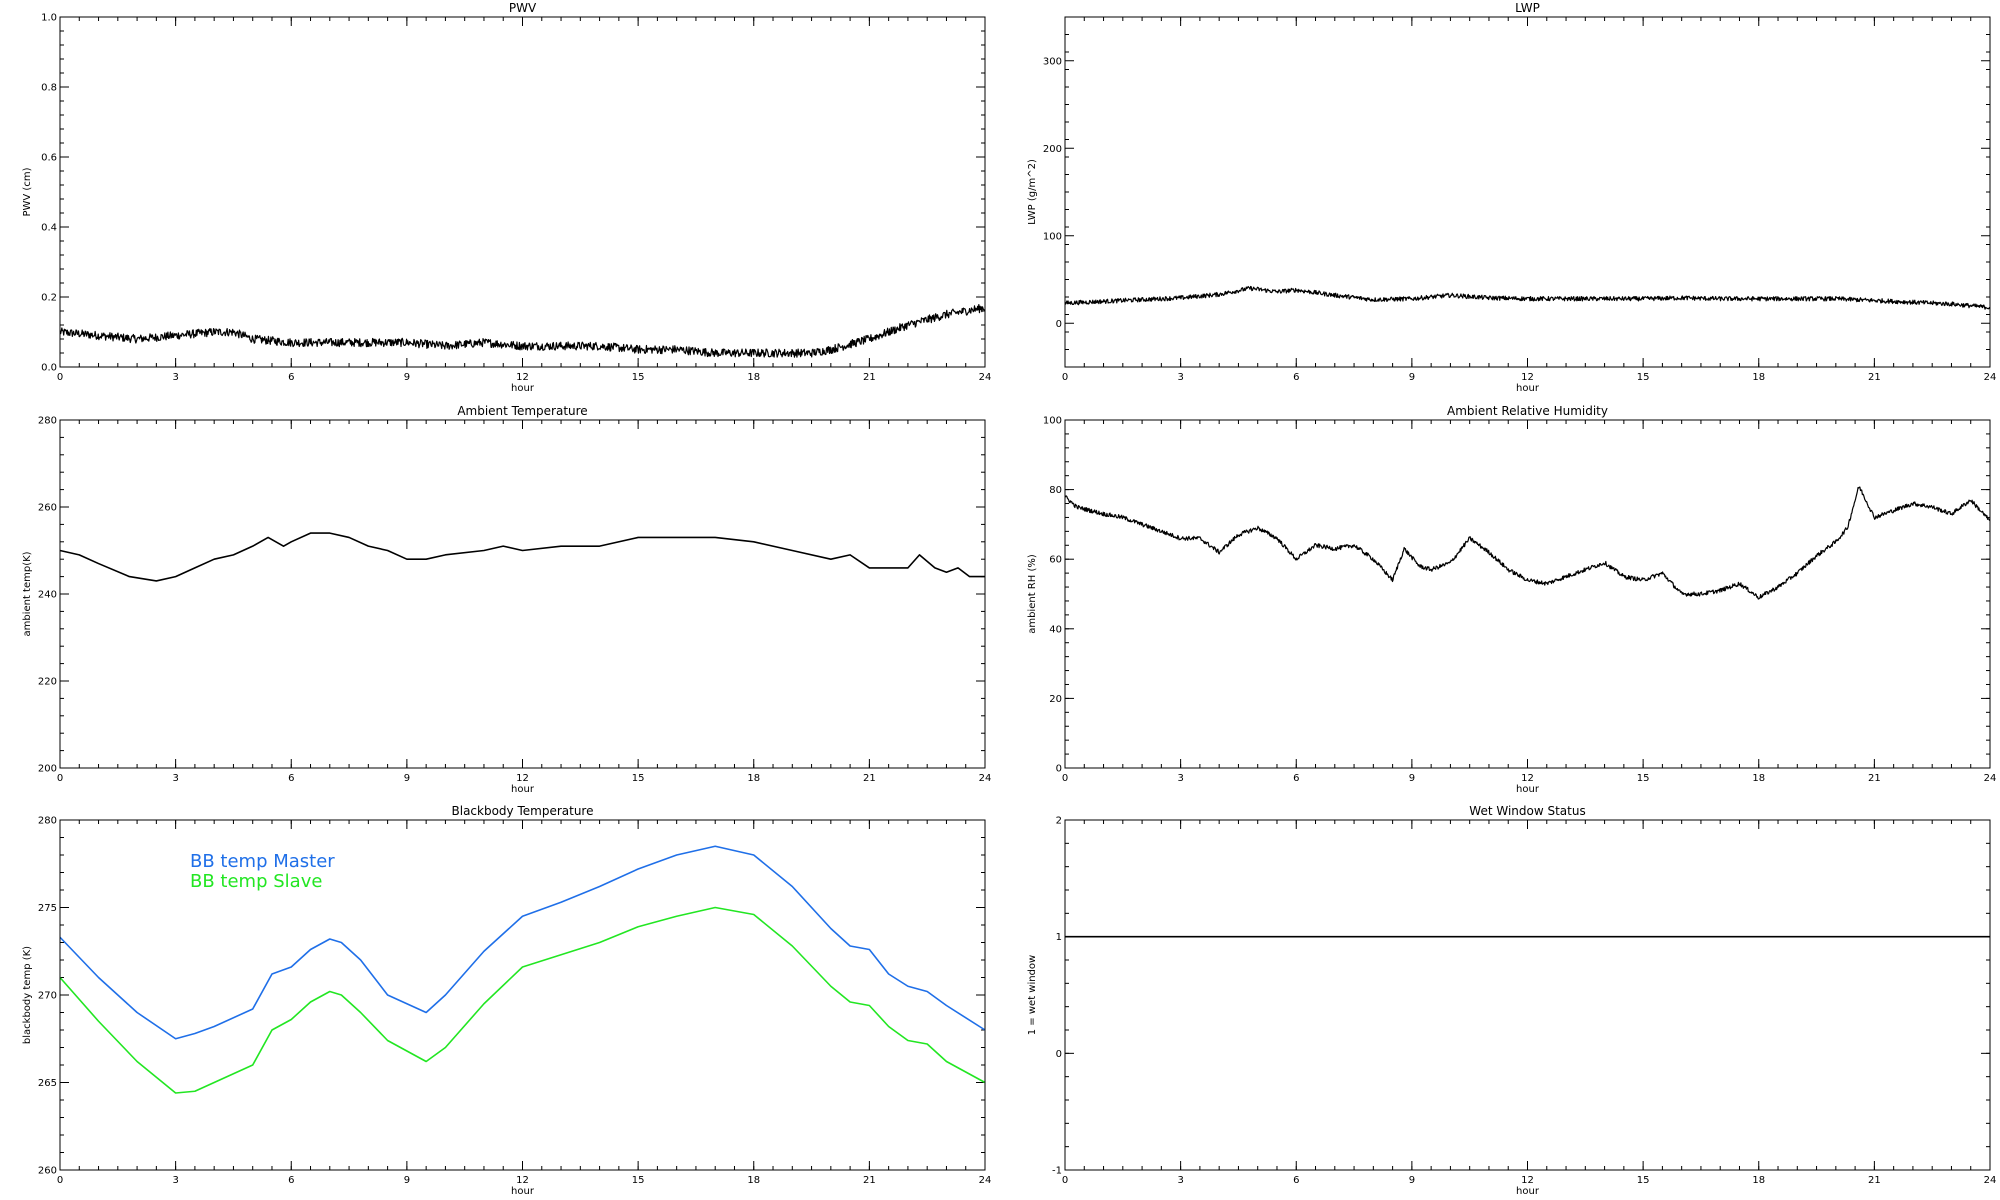  I want to click on y-axis-label: LWP (g/m^2), so click(1032, 192).